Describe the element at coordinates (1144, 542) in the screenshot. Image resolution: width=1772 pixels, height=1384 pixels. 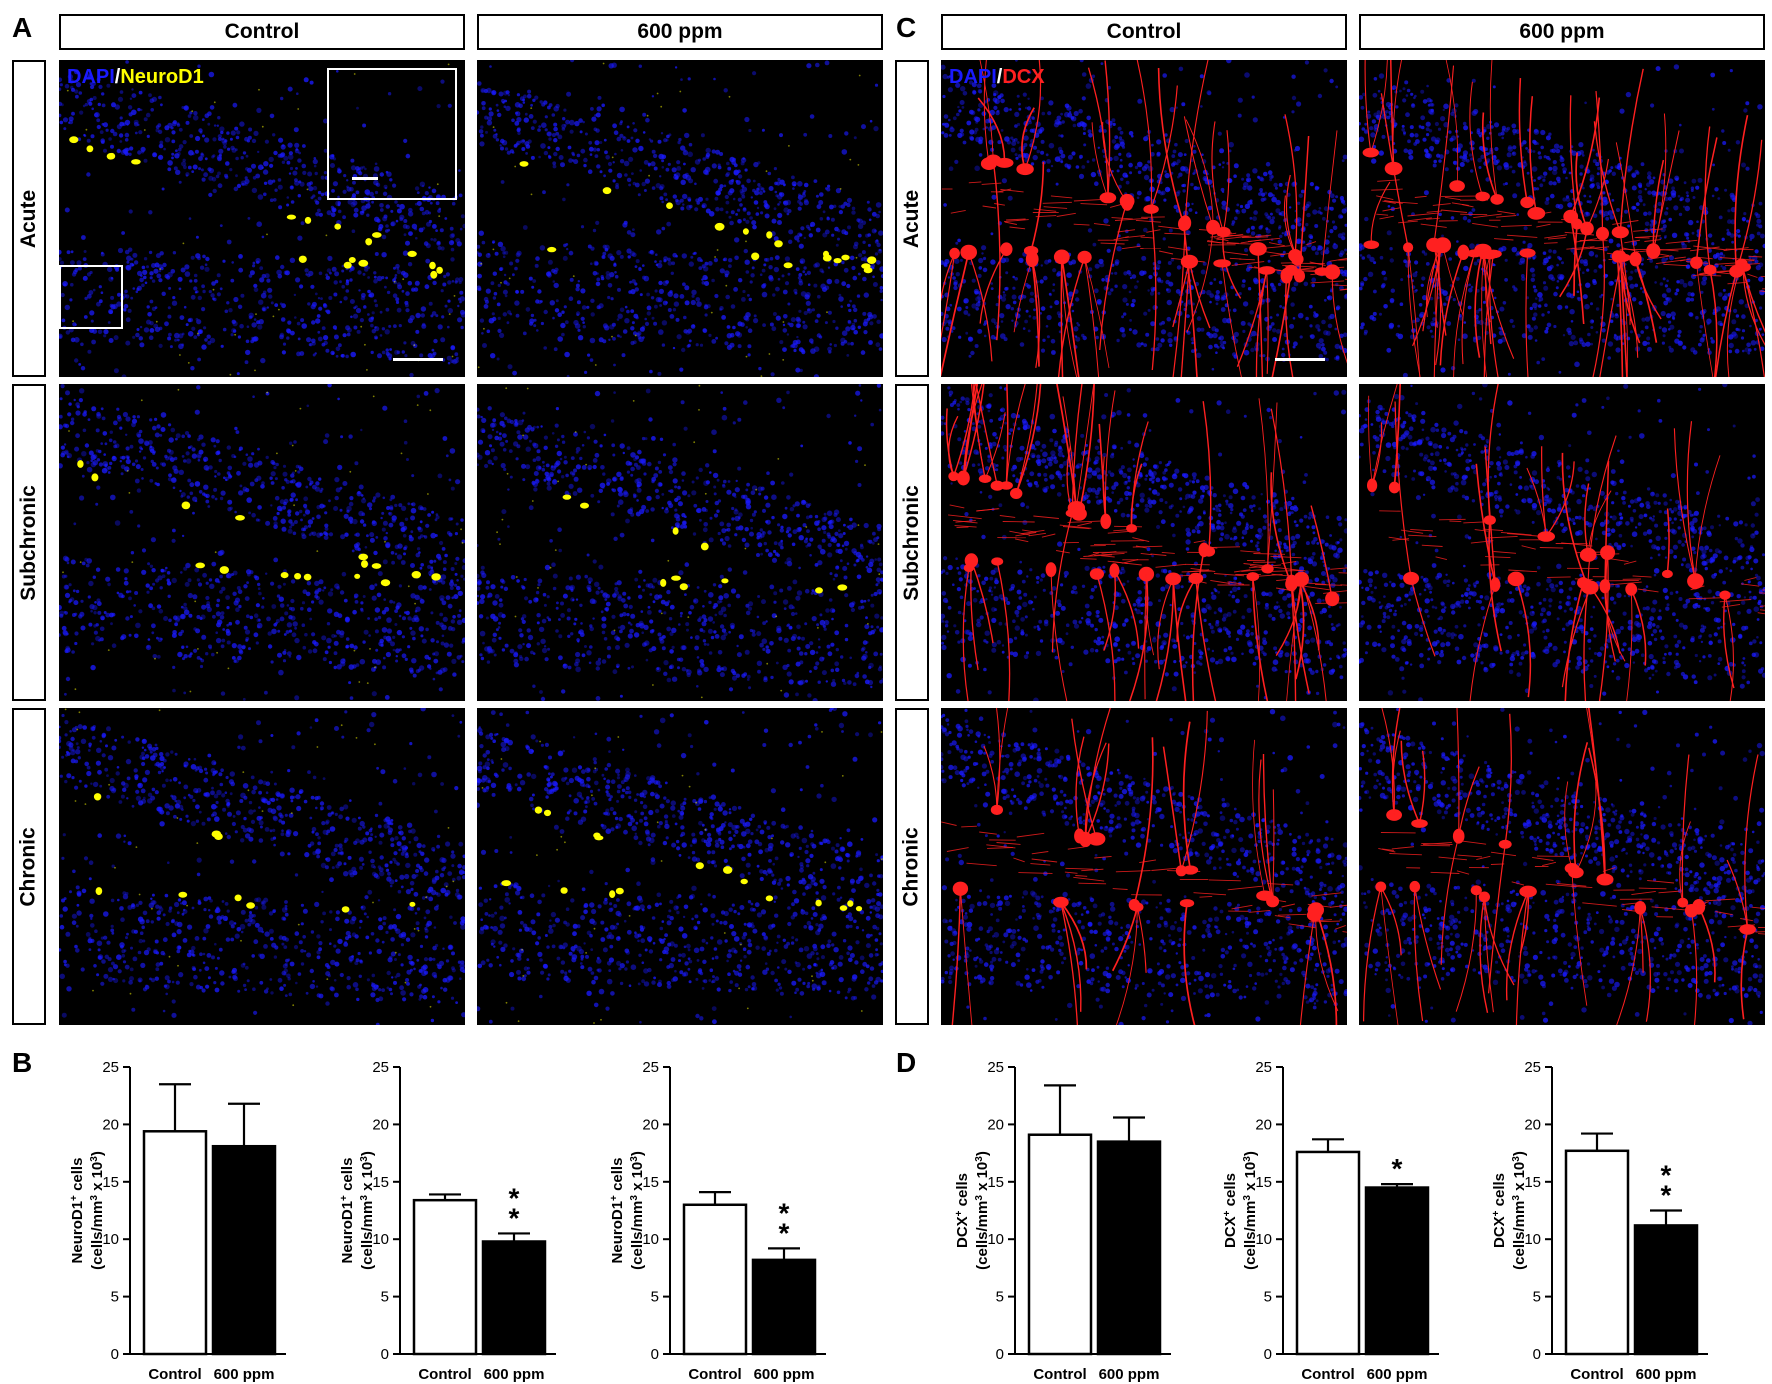
I see `micrograph-dcx-control-subchronic` at that location.